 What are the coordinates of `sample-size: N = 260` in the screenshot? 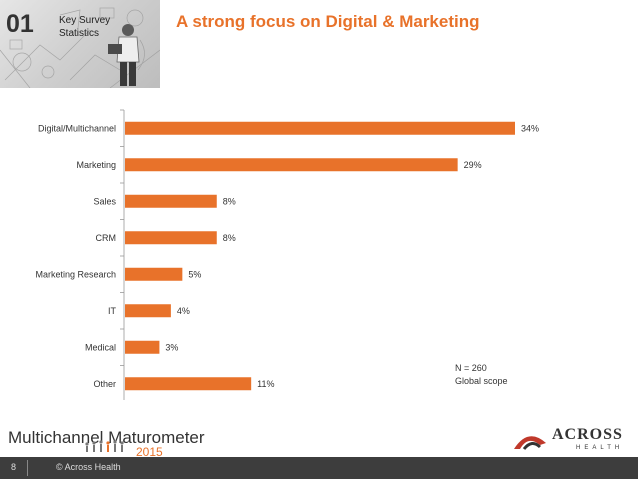 It's located at (471, 368).